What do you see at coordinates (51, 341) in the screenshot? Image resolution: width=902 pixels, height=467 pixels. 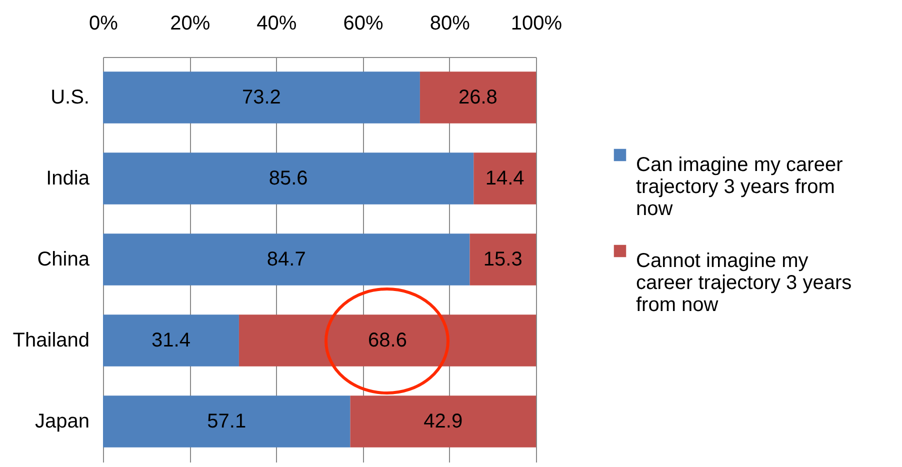 I see `y-tick-label: Thailand` at bounding box center [51, 341].